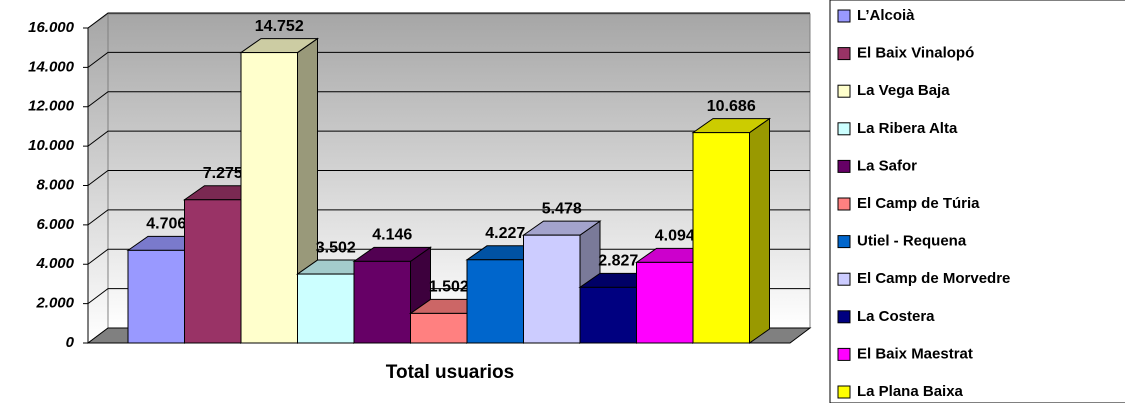 The height and width of the screenshot is (403, 1125). Describe the element at coordinates (915, 53) in the screenshot. I see `legend-label: El Baix Vinalopó` at that location.